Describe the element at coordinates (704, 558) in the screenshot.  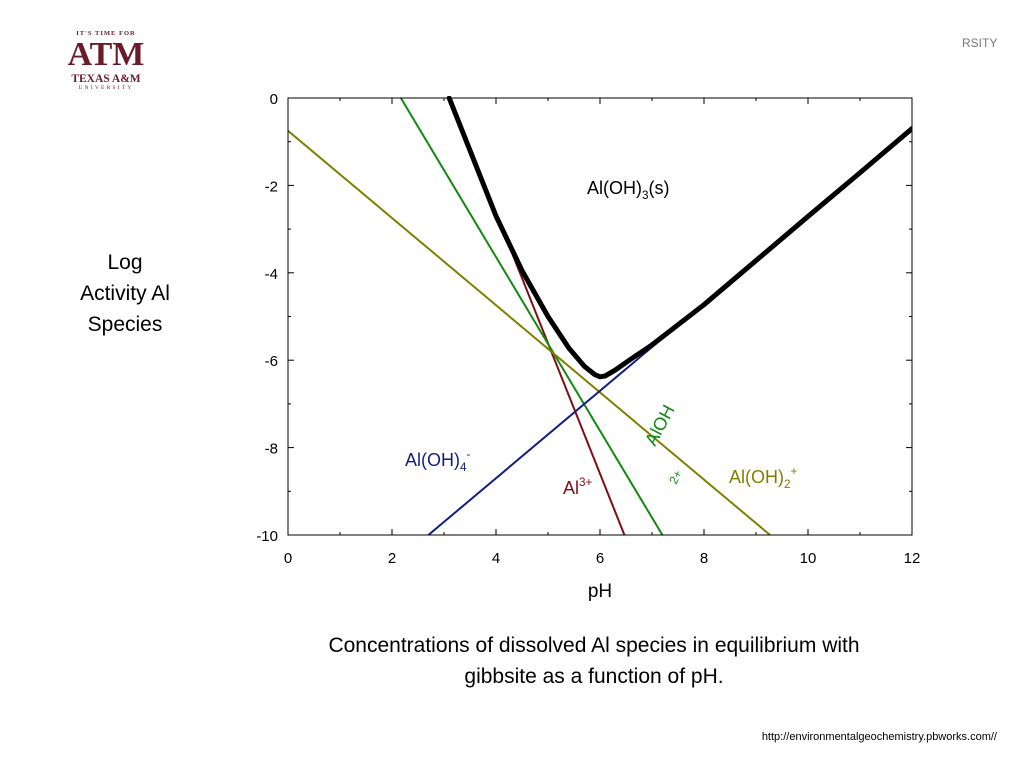
I see `x-tick-label: 8` at that location.